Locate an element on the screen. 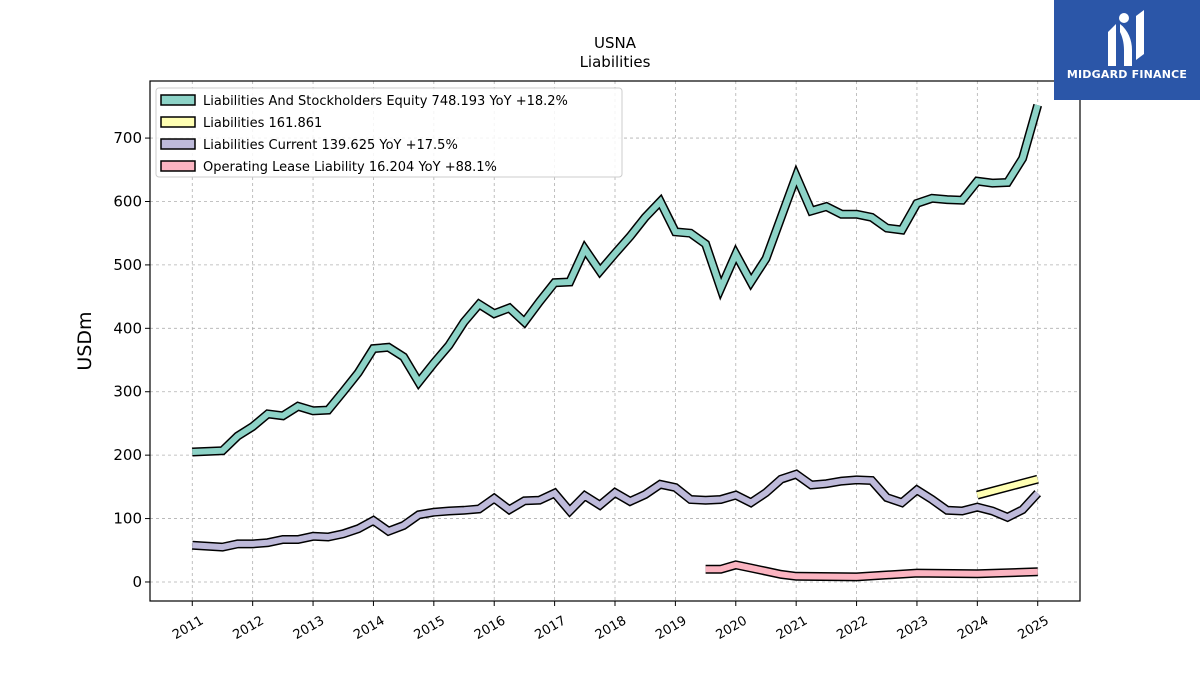 This screenshot has height=675, width=1200. y-tick-label: 100 is located at coordinates (127, 519).